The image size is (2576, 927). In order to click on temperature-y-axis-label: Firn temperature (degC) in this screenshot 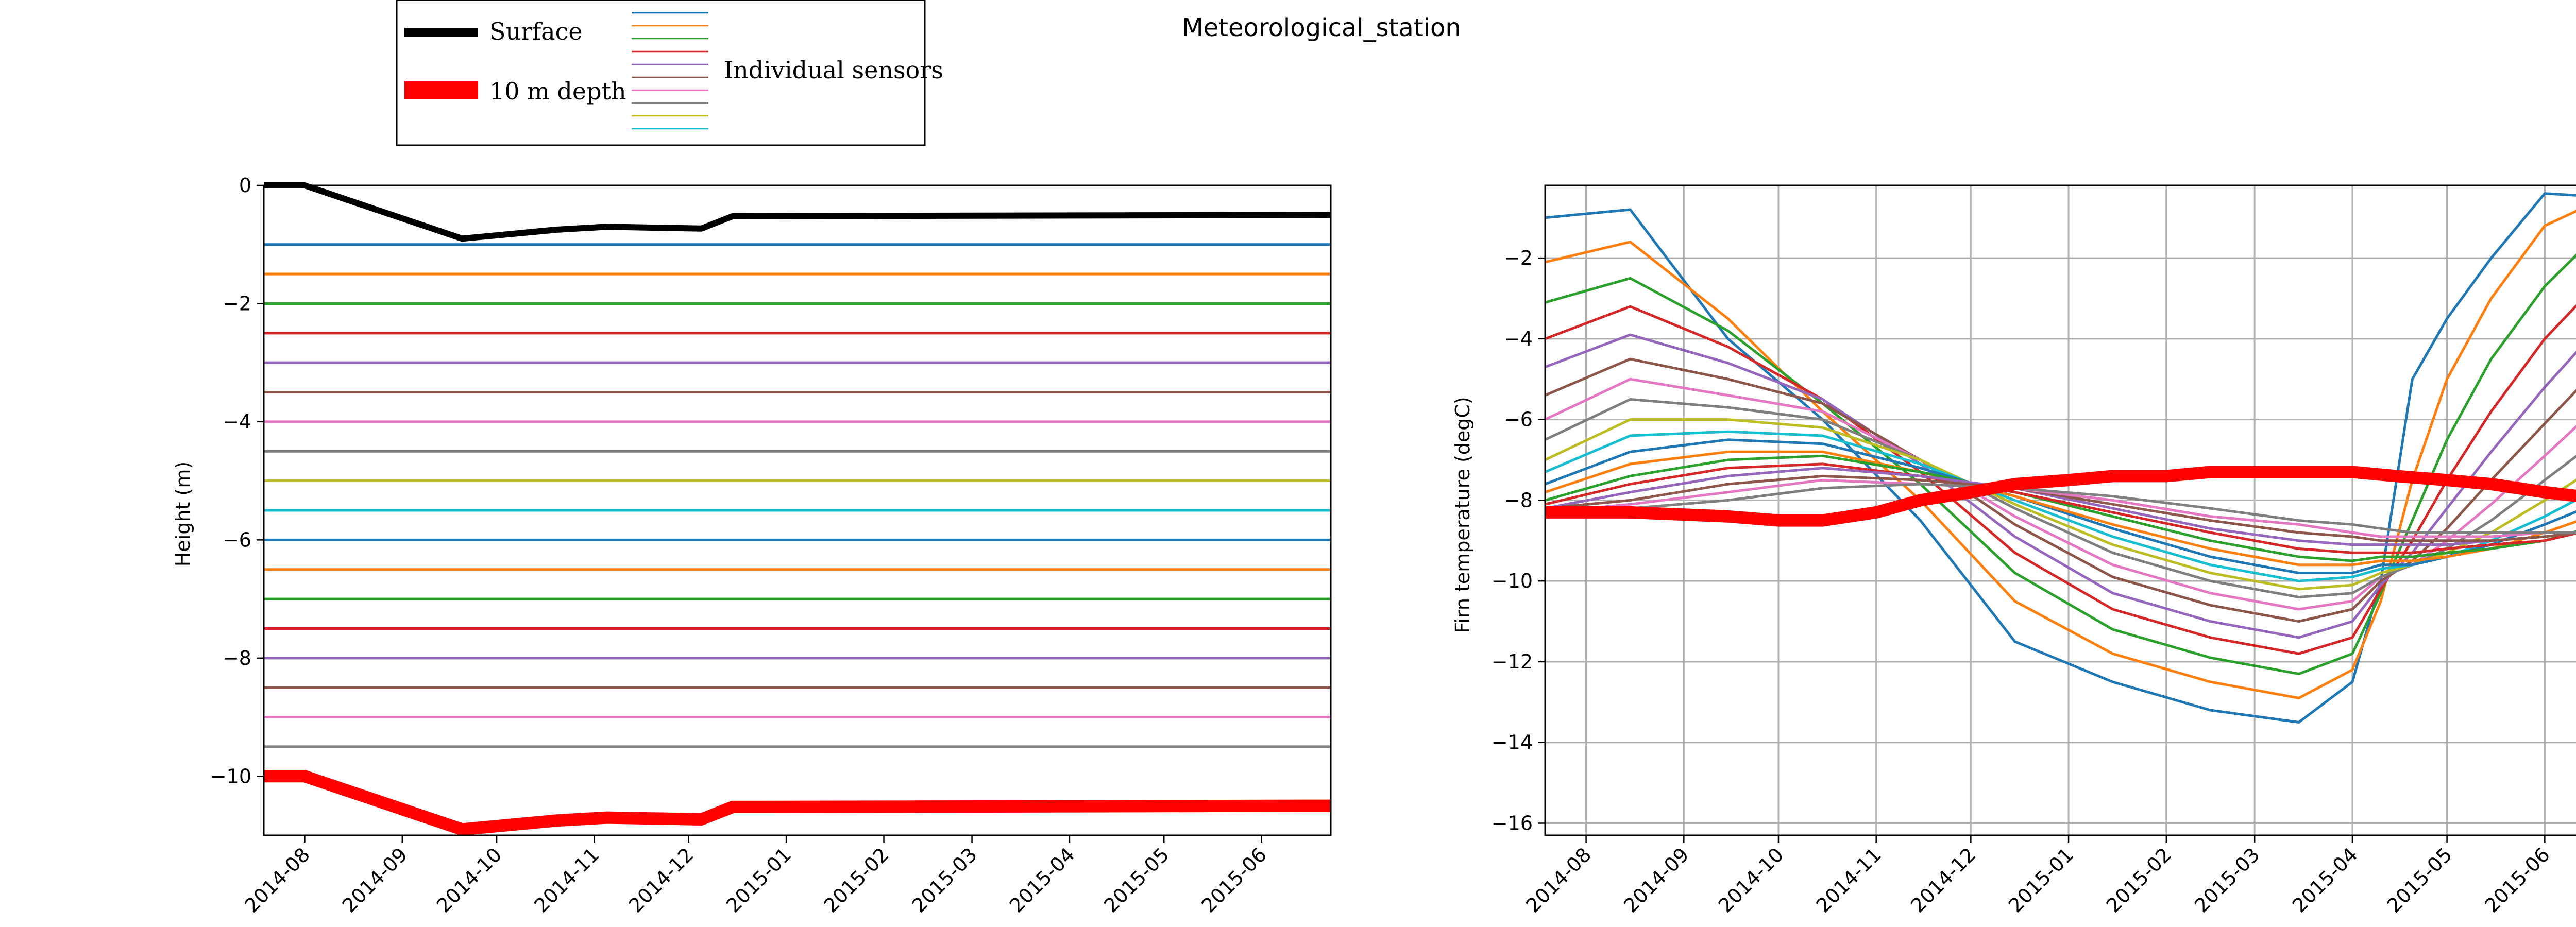, I will do `click(1462, 515)`.